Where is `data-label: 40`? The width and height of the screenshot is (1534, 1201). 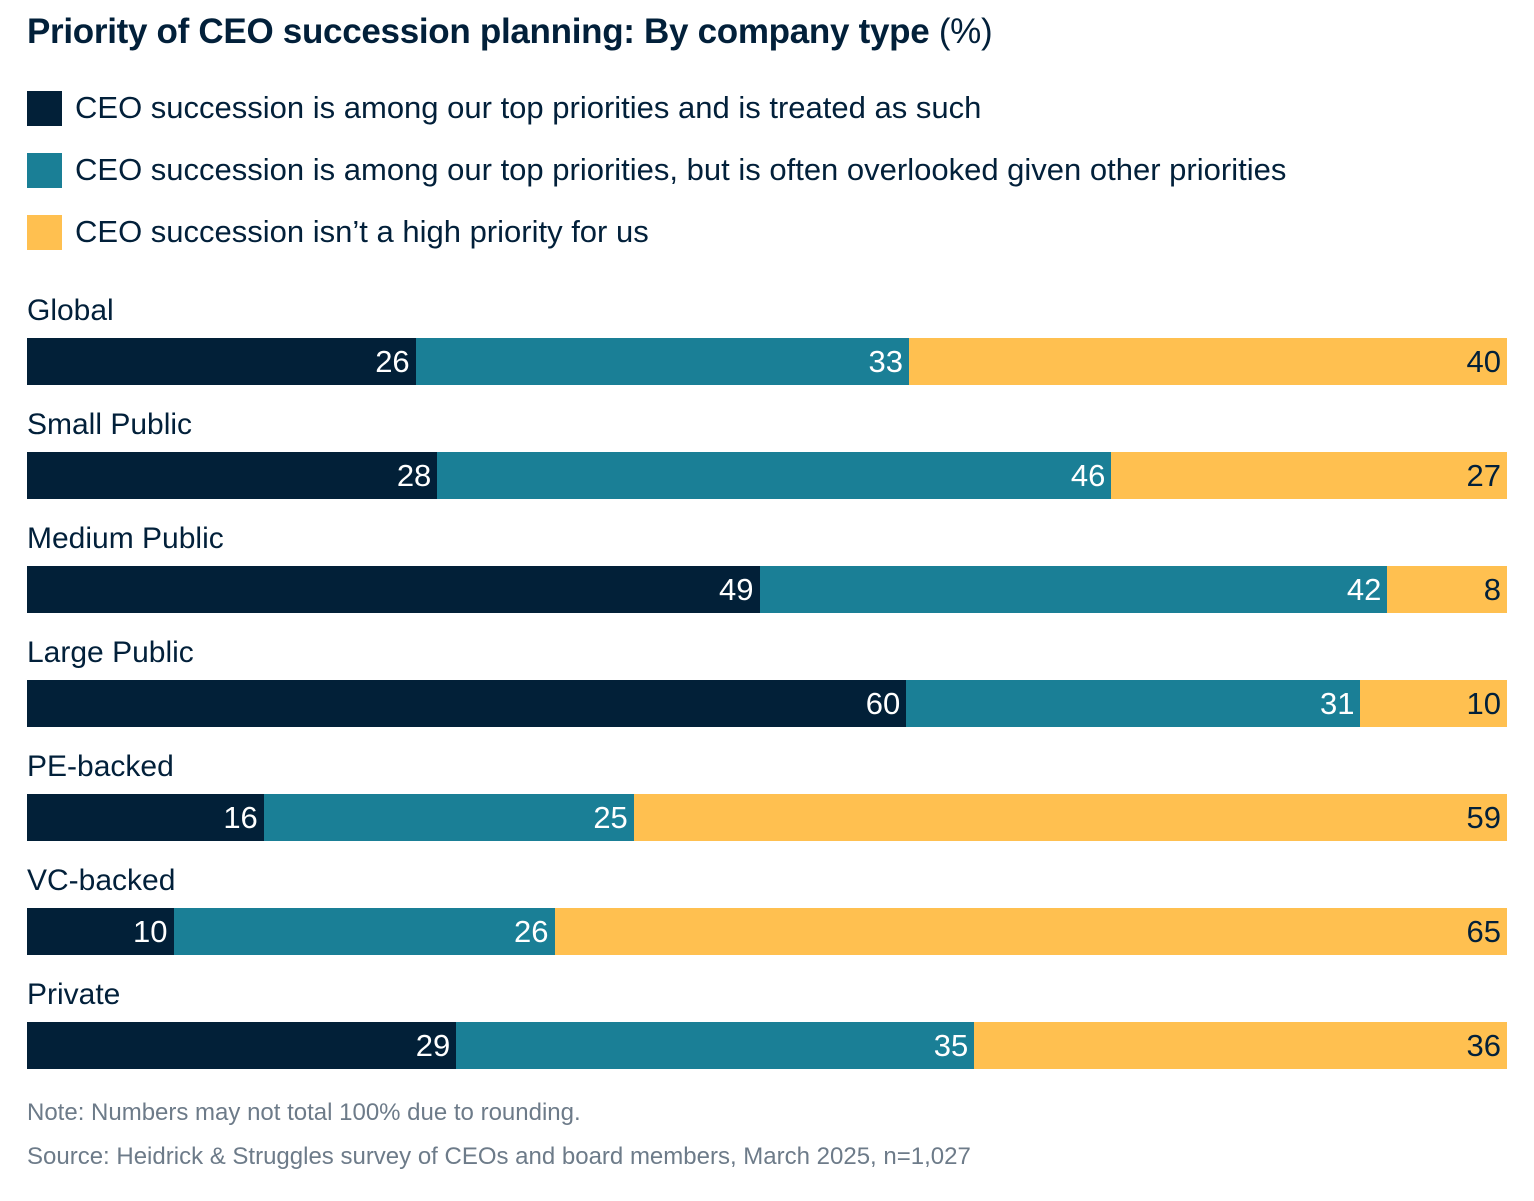
data-label: 40 is located at coordinates (1483, 361).